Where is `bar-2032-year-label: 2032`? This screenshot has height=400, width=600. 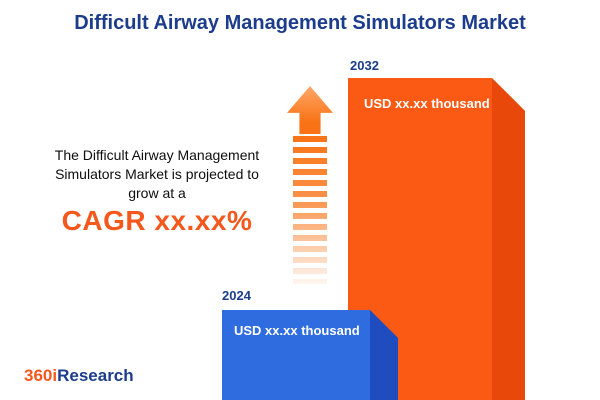
bar-2032-year-label: 2032 is located at coordinates (364, 65).